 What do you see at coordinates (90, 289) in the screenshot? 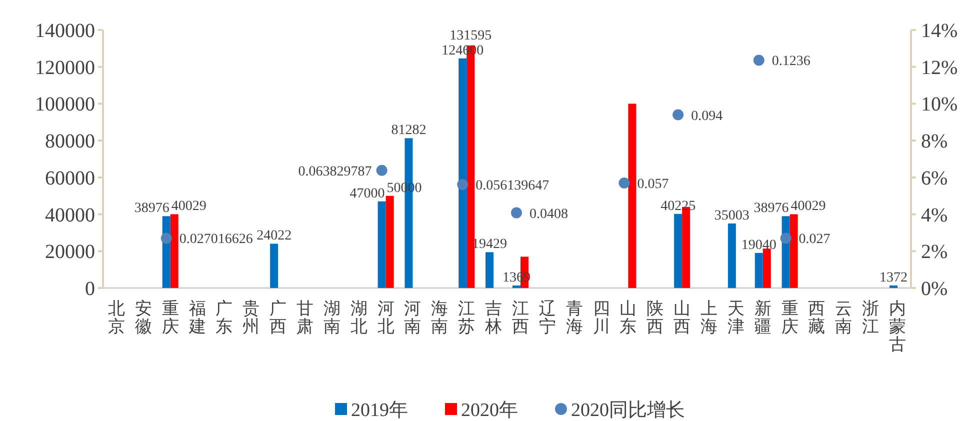
I see `y-tick-label: 0` at bounding box center [90, 289].